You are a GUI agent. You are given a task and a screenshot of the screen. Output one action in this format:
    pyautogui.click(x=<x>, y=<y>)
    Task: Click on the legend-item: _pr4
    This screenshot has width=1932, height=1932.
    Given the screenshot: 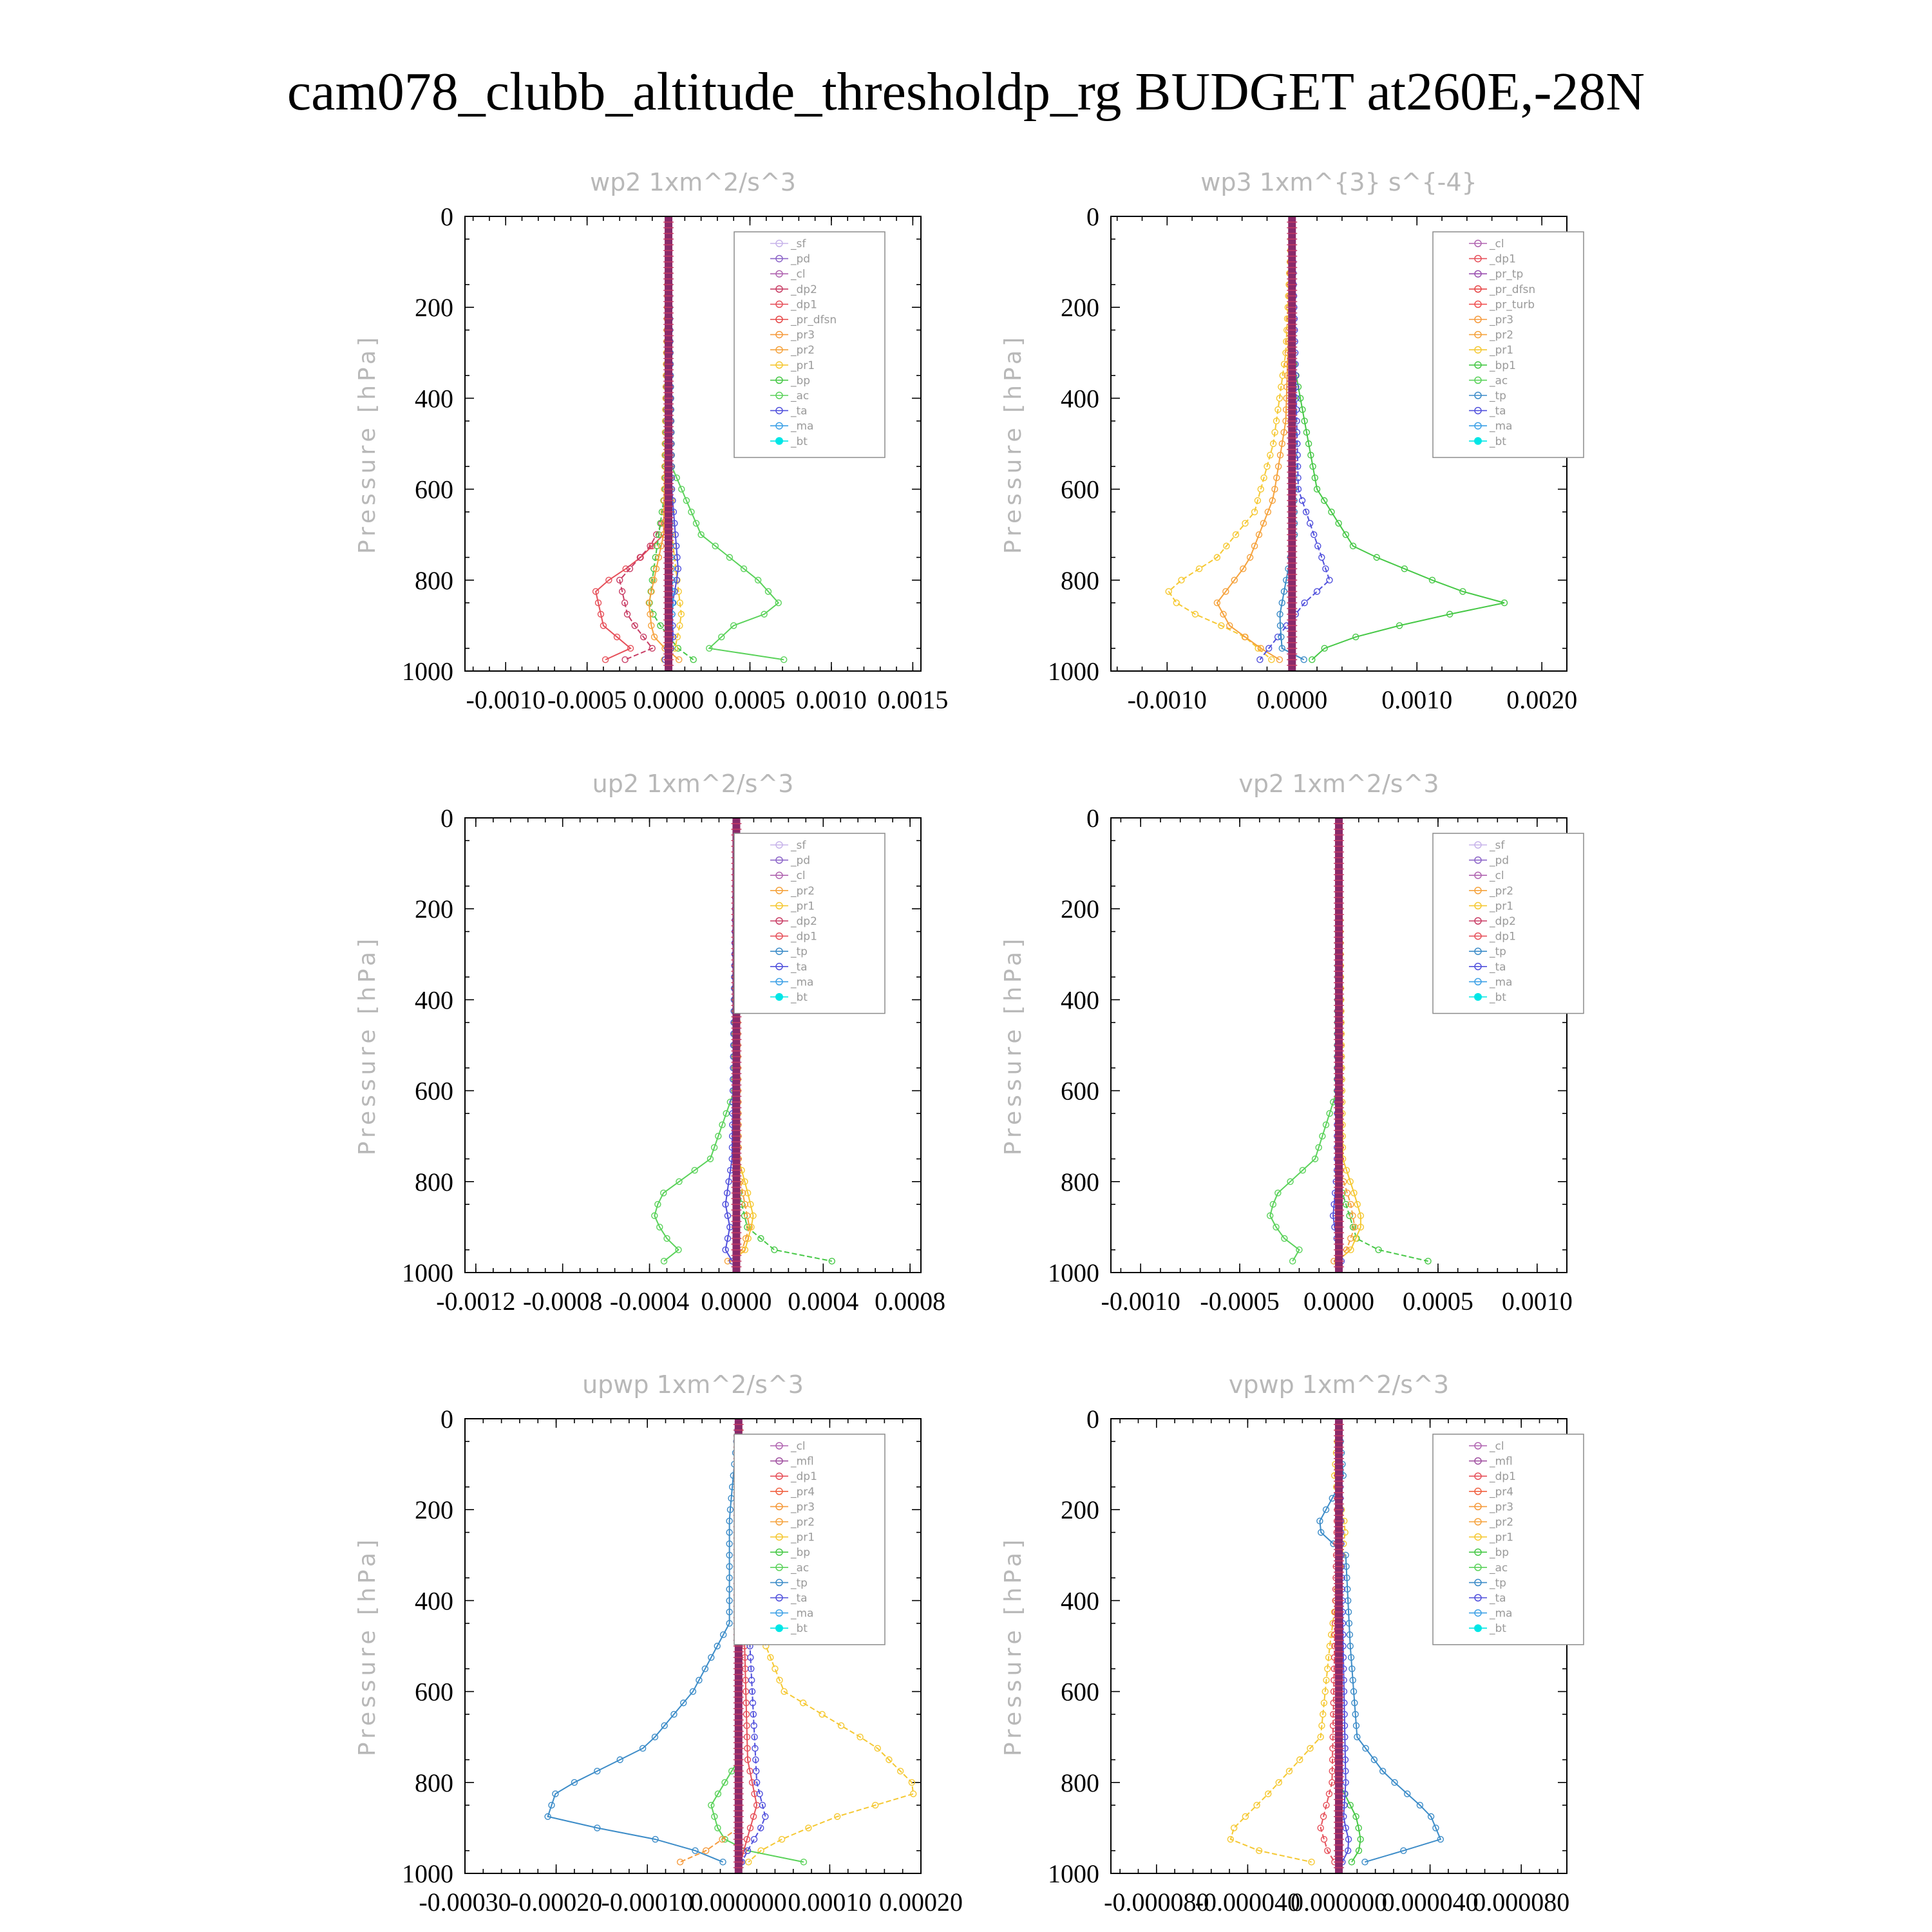 What is the action you would take?
    pyautogui.click(x=1491, y=1492)
    